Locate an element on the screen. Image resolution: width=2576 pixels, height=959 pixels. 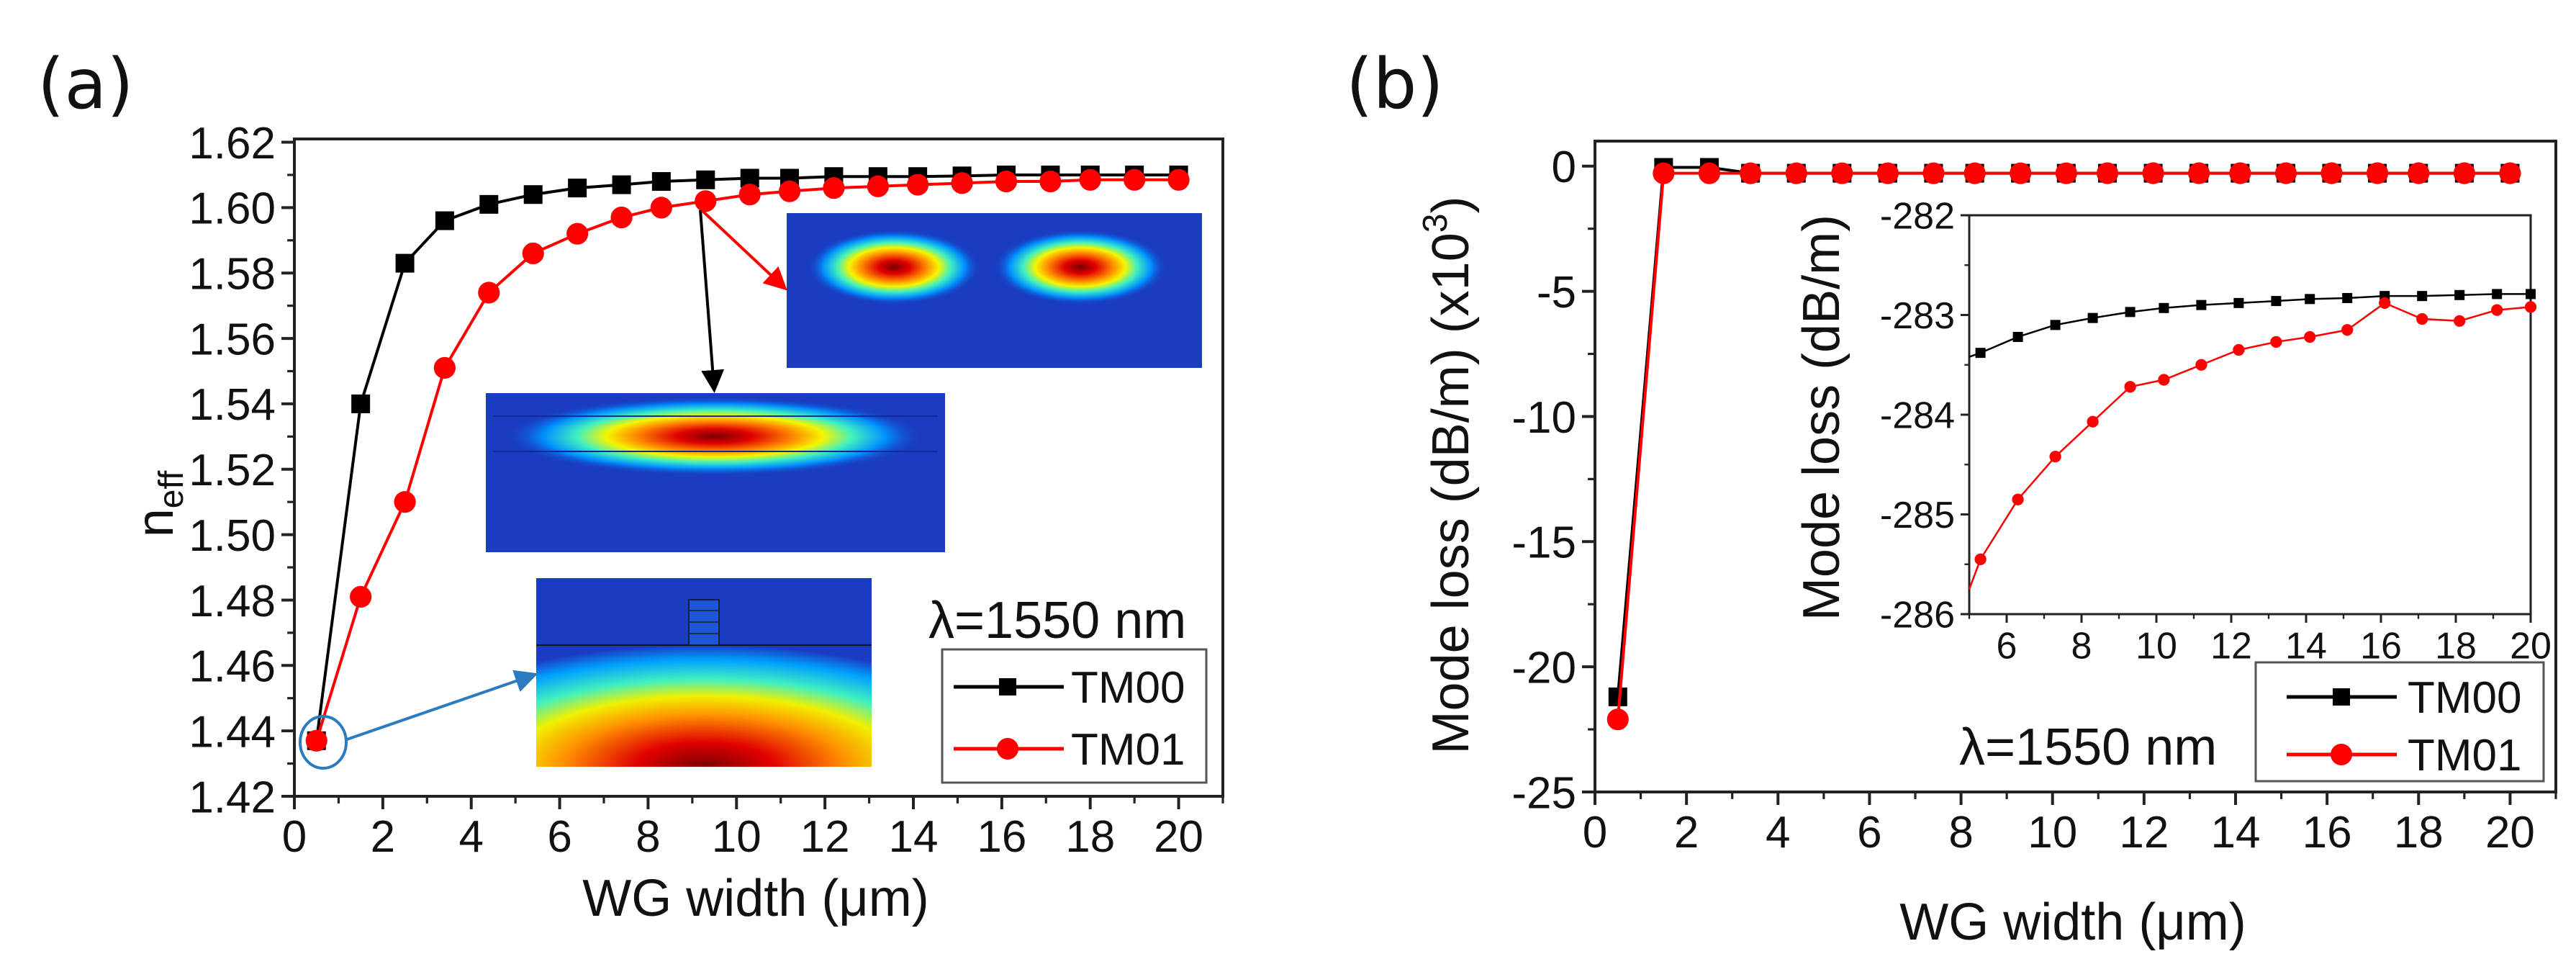
arrow-to-tm01-profile is located at coordinates (743, 250).